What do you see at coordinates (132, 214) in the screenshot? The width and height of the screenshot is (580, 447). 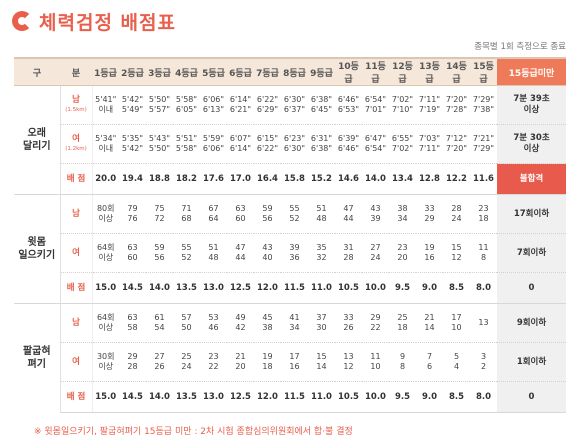 I see `grade-cell: 79 76` at bounding box center [132, 214].